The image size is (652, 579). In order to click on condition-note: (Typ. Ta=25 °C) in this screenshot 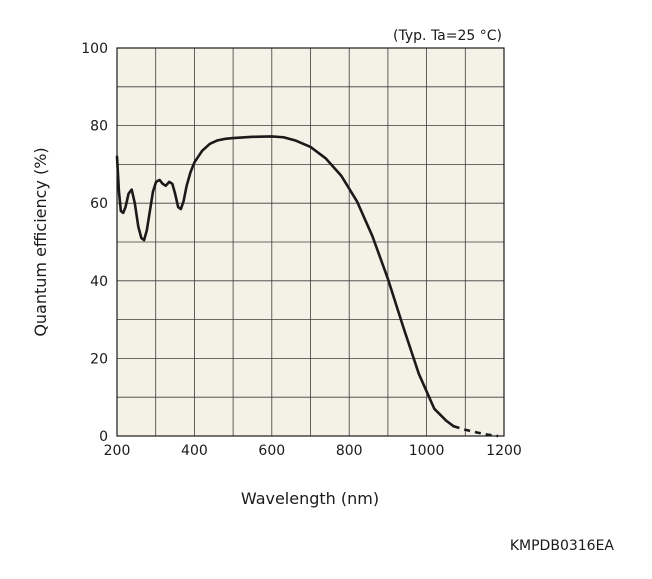, I will do `click(447, 36)`.